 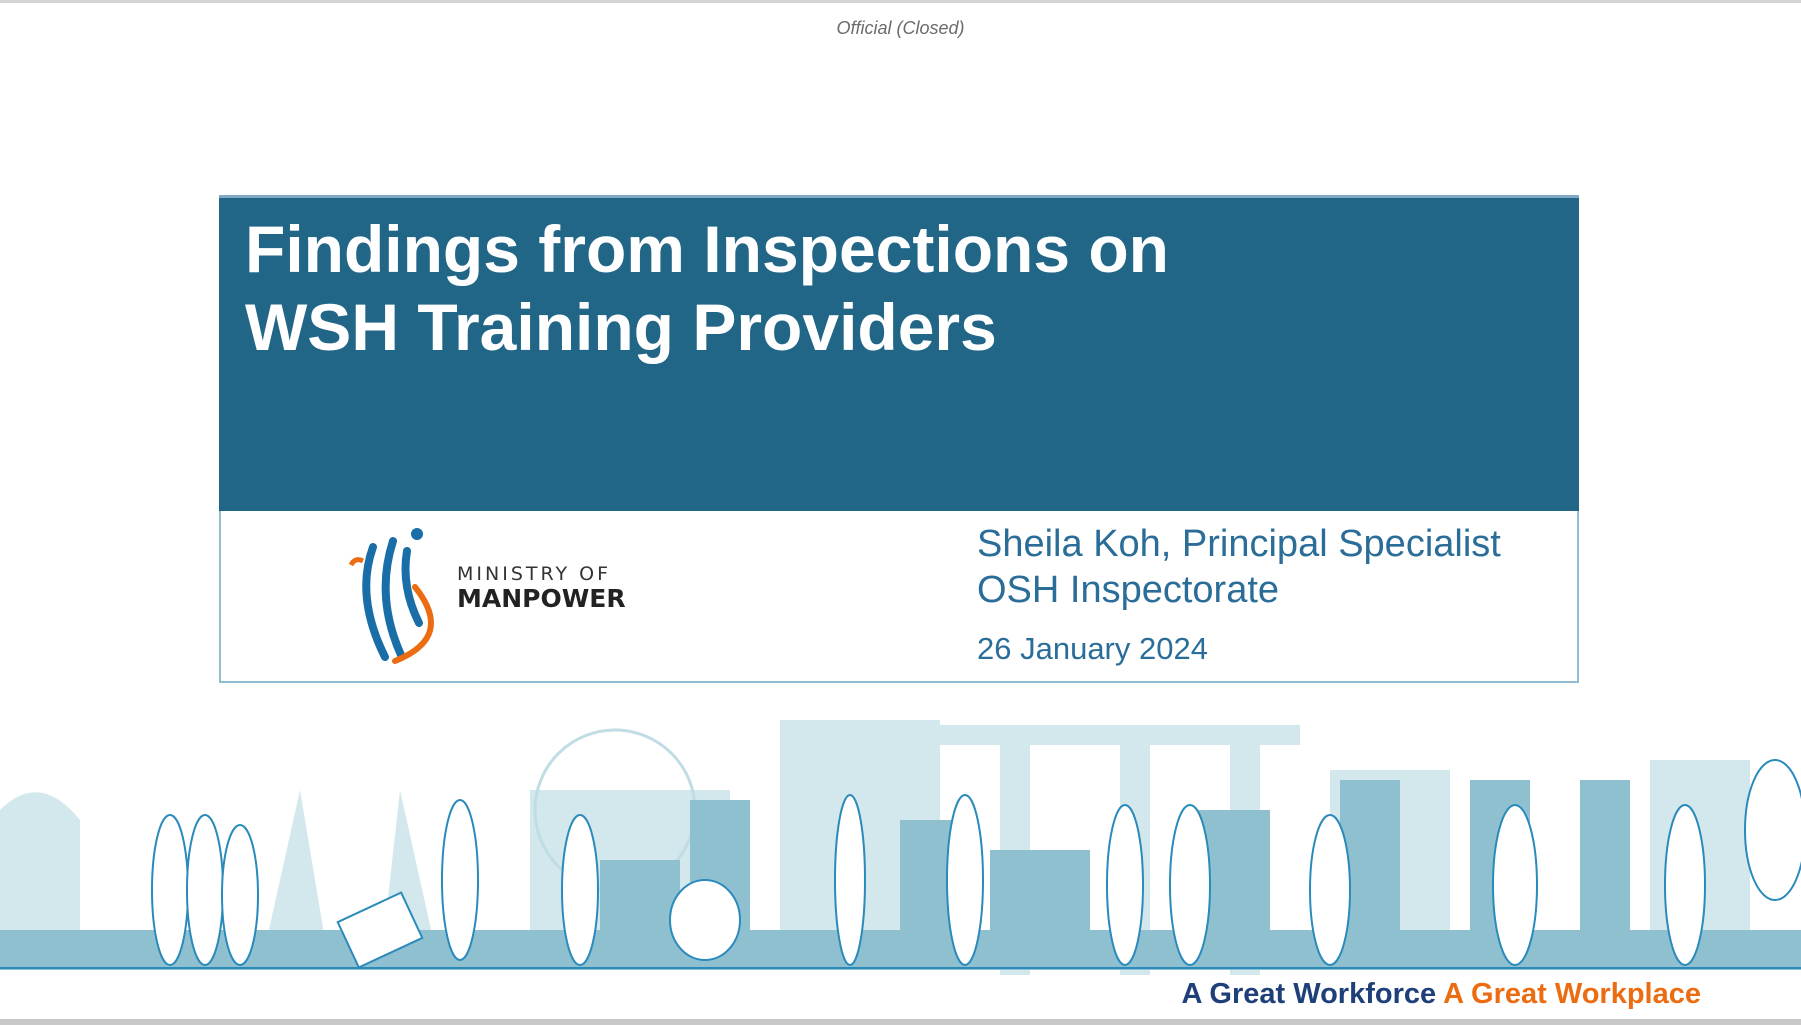 What do you see at coordinates (541, 598) in the screenshot?
I see `logo-line2: MANPOWER` at bounding box center [541, 598].